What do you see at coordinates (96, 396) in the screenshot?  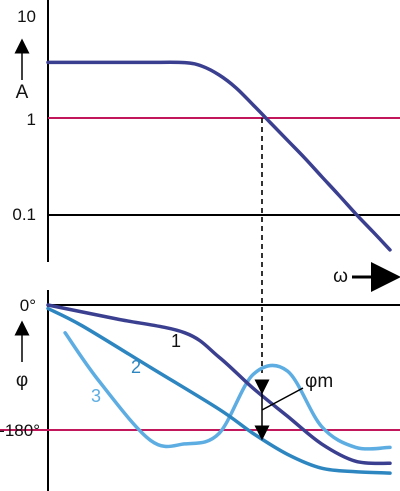 I see `curve-3-label: 3` at bounding box center [96, 396].